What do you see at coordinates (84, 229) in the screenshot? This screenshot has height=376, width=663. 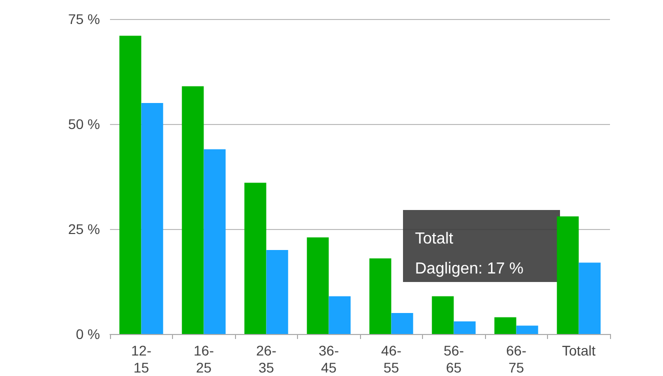 I see `y-tick-label: 25 %` at bounding box center [84, 229].